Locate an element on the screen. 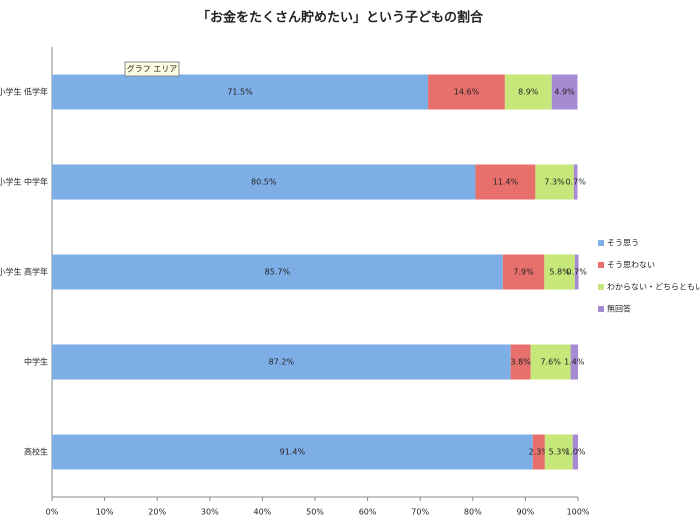 The image size is (700, 525). y-tick-label: 小学生 高学年 is located at coordinates (24, 272).